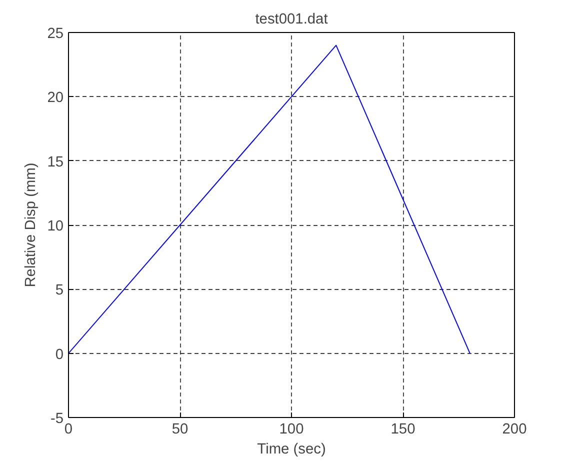 The height and width of the screenshot is (467, 578). What do you see at coordinates (55, 34) in the screenshot?
I see `y-tick-label: 25` at bounding box center [55, 34].